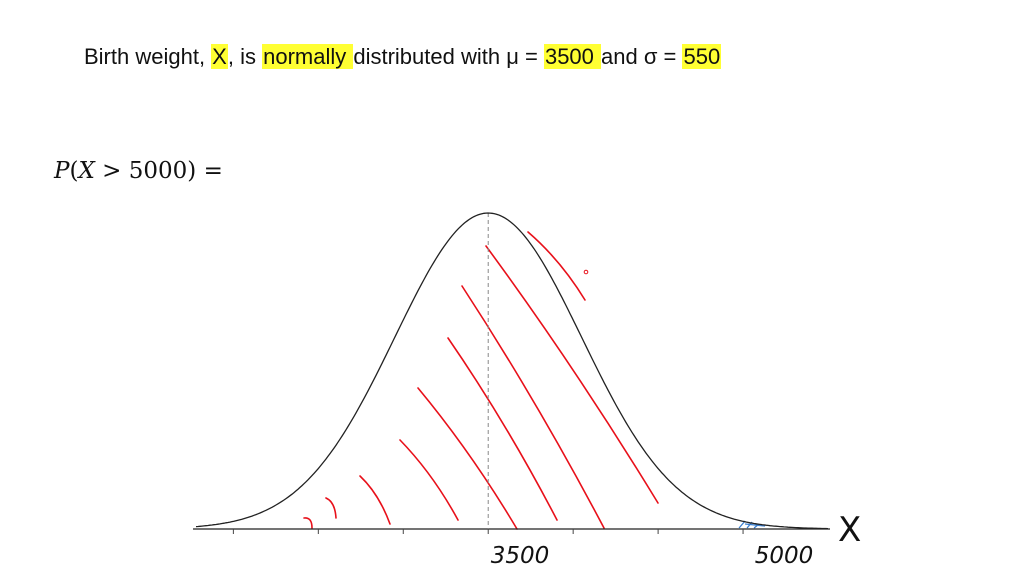 This screenshot has width=1024, height=576. I want to click on value-5000-label: 5000, so click(784, 556).